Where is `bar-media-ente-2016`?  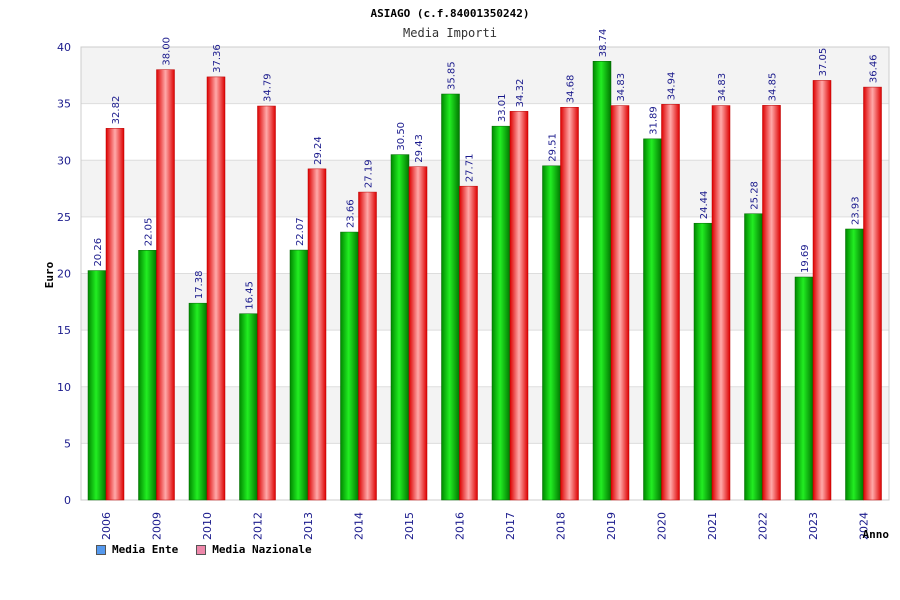
bar-media-ente-2016 is located at coordinates (450, 297).